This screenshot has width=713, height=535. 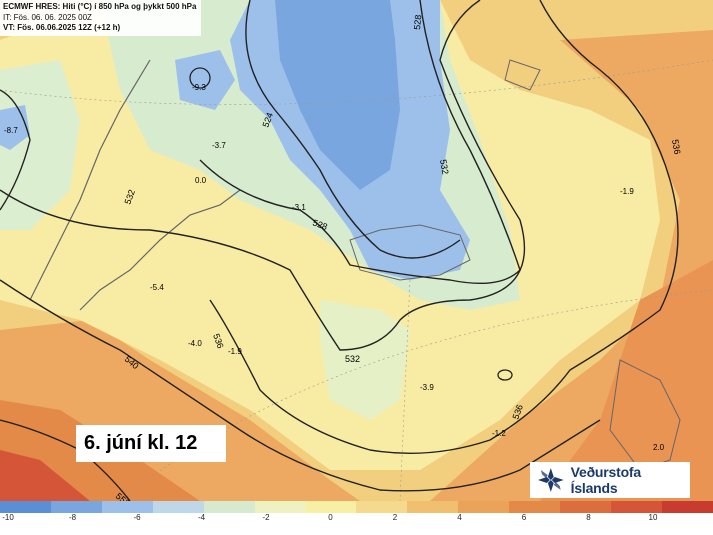 I want to click on temp-label: -1.2, so click(x=499, y=433).